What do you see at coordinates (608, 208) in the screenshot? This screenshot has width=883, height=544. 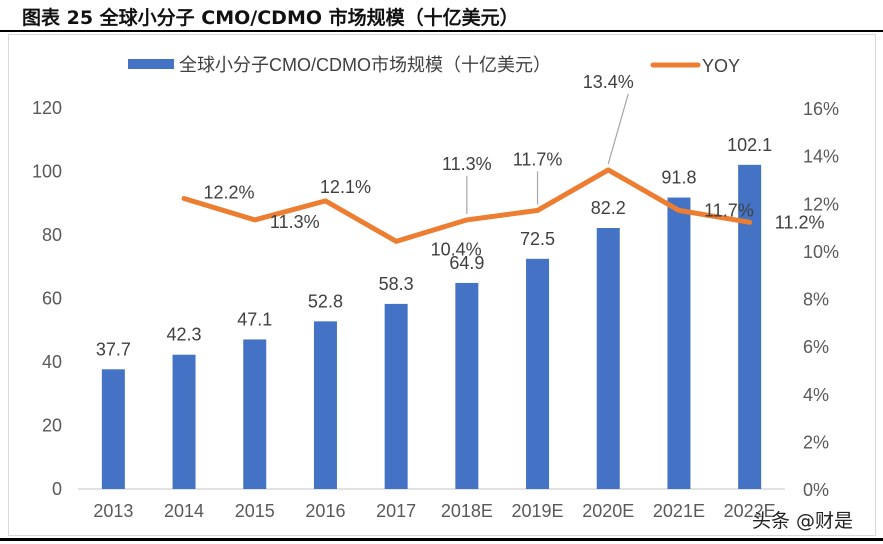 I see `bar-value-label: 82.2` at bounding box center [608, 208].